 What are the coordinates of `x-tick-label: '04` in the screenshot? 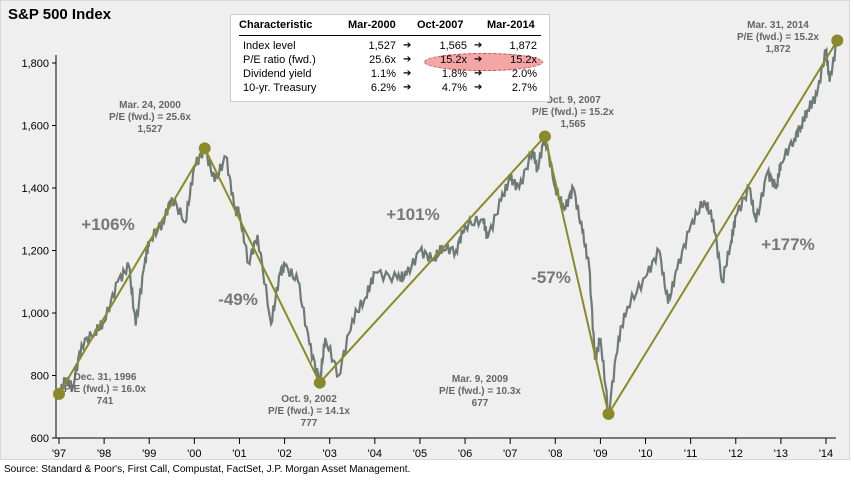 It's located at (375, 454).